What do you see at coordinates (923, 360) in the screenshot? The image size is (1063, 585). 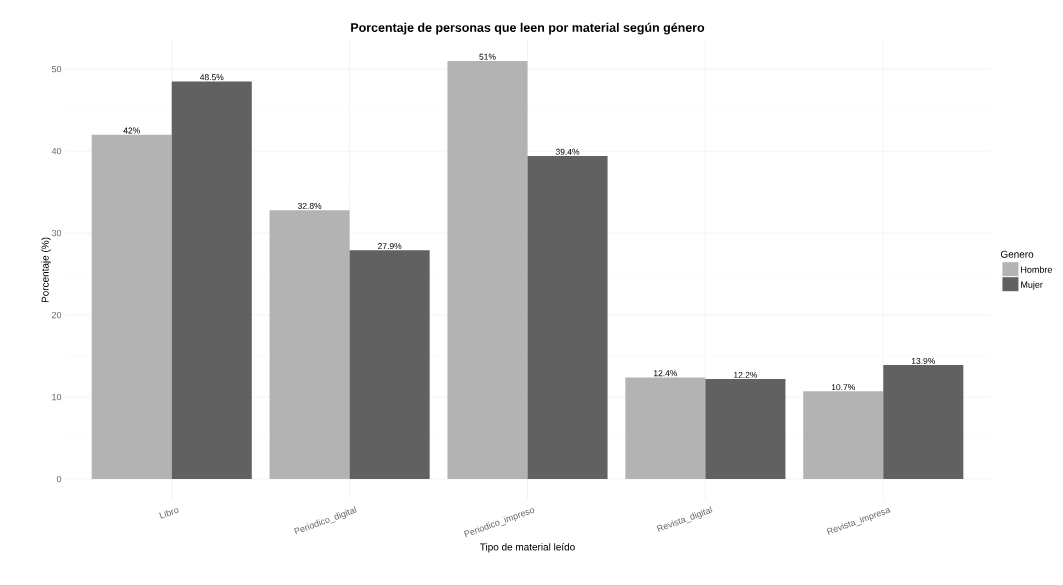 I see `data-label: 13.9%` at bounding box center [923, 360].